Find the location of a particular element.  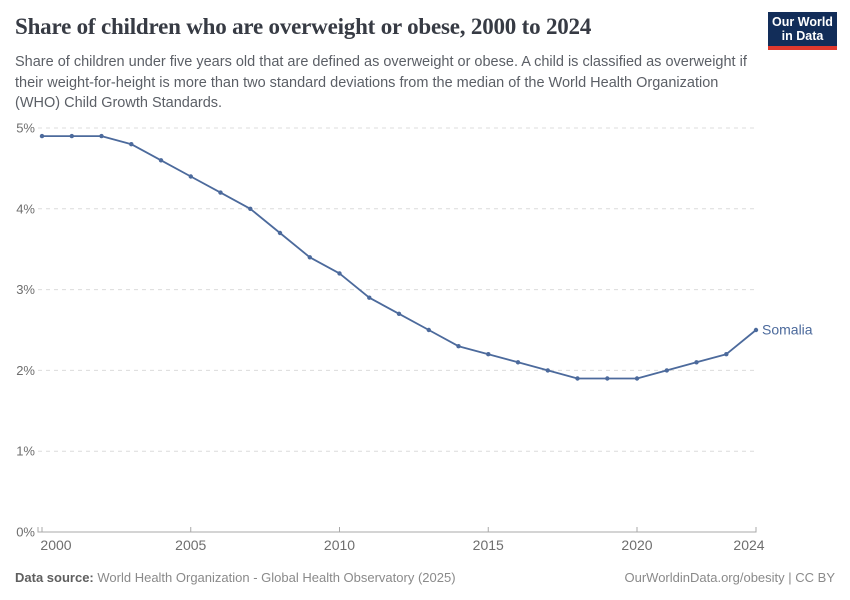

data-source-label: Data source: is located at coordinates (54, 577).